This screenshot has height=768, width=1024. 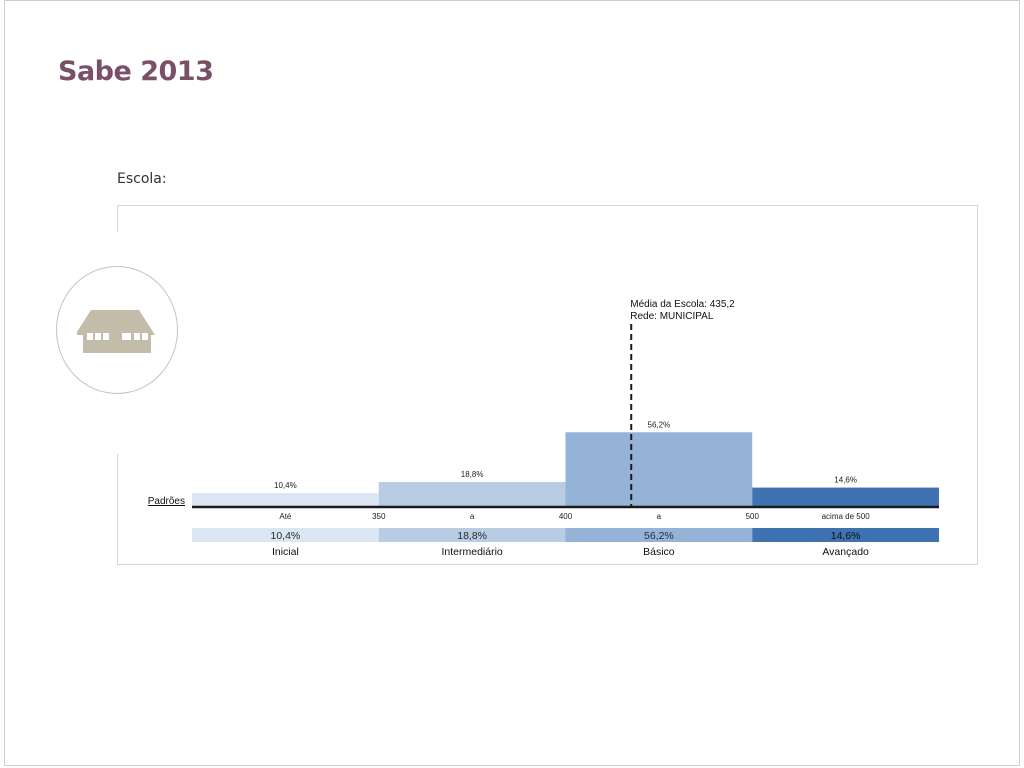 I want to click on school-building-icon, so click(x=116, y=331).